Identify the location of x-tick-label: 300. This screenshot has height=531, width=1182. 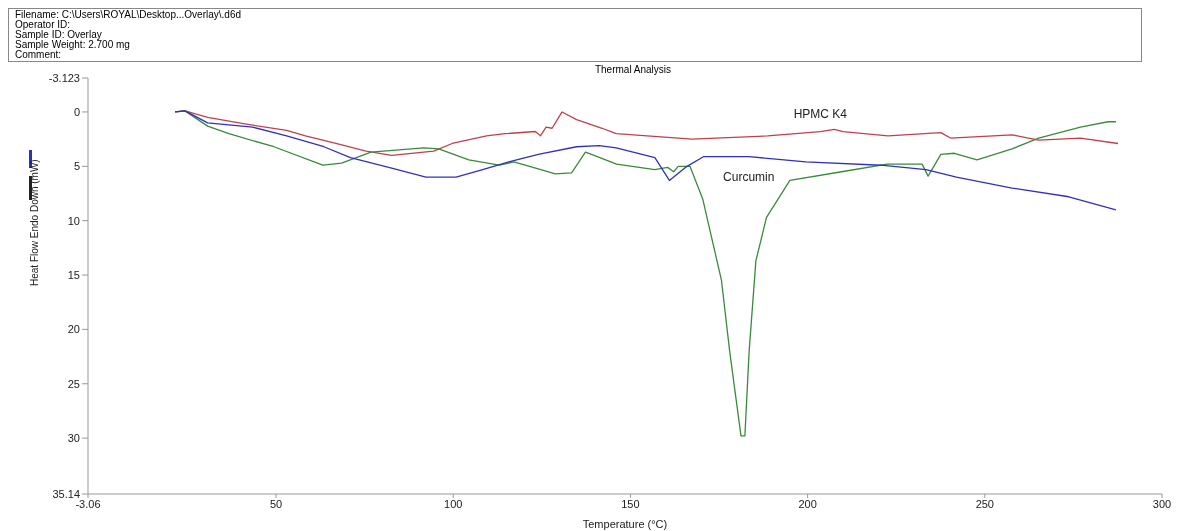
(1162, 503).